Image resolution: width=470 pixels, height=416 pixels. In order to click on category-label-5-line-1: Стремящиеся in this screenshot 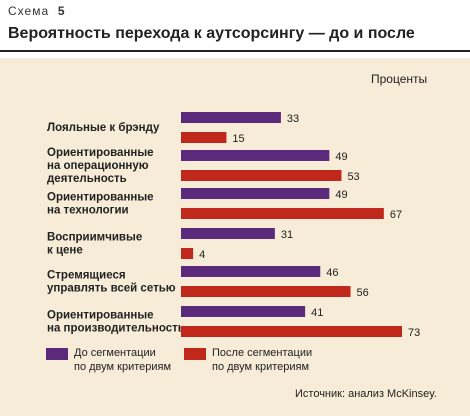, I will do `click(86, 276)`.